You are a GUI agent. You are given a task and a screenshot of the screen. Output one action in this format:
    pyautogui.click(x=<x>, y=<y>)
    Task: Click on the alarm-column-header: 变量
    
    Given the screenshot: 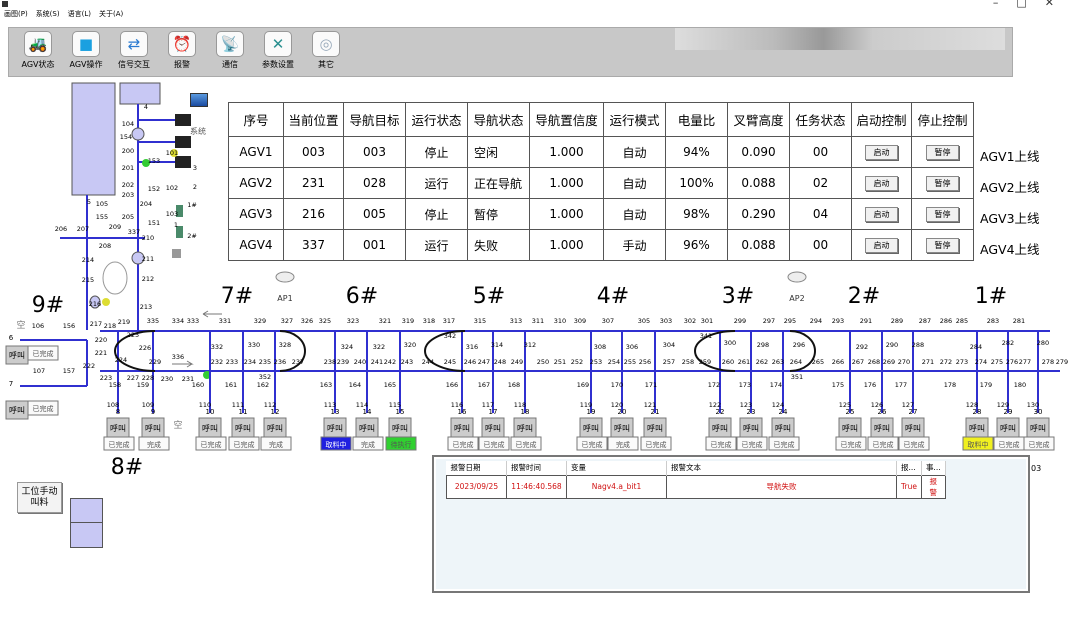 What is the action you would take?
    pyautogui.click(x=616, y=468)
    